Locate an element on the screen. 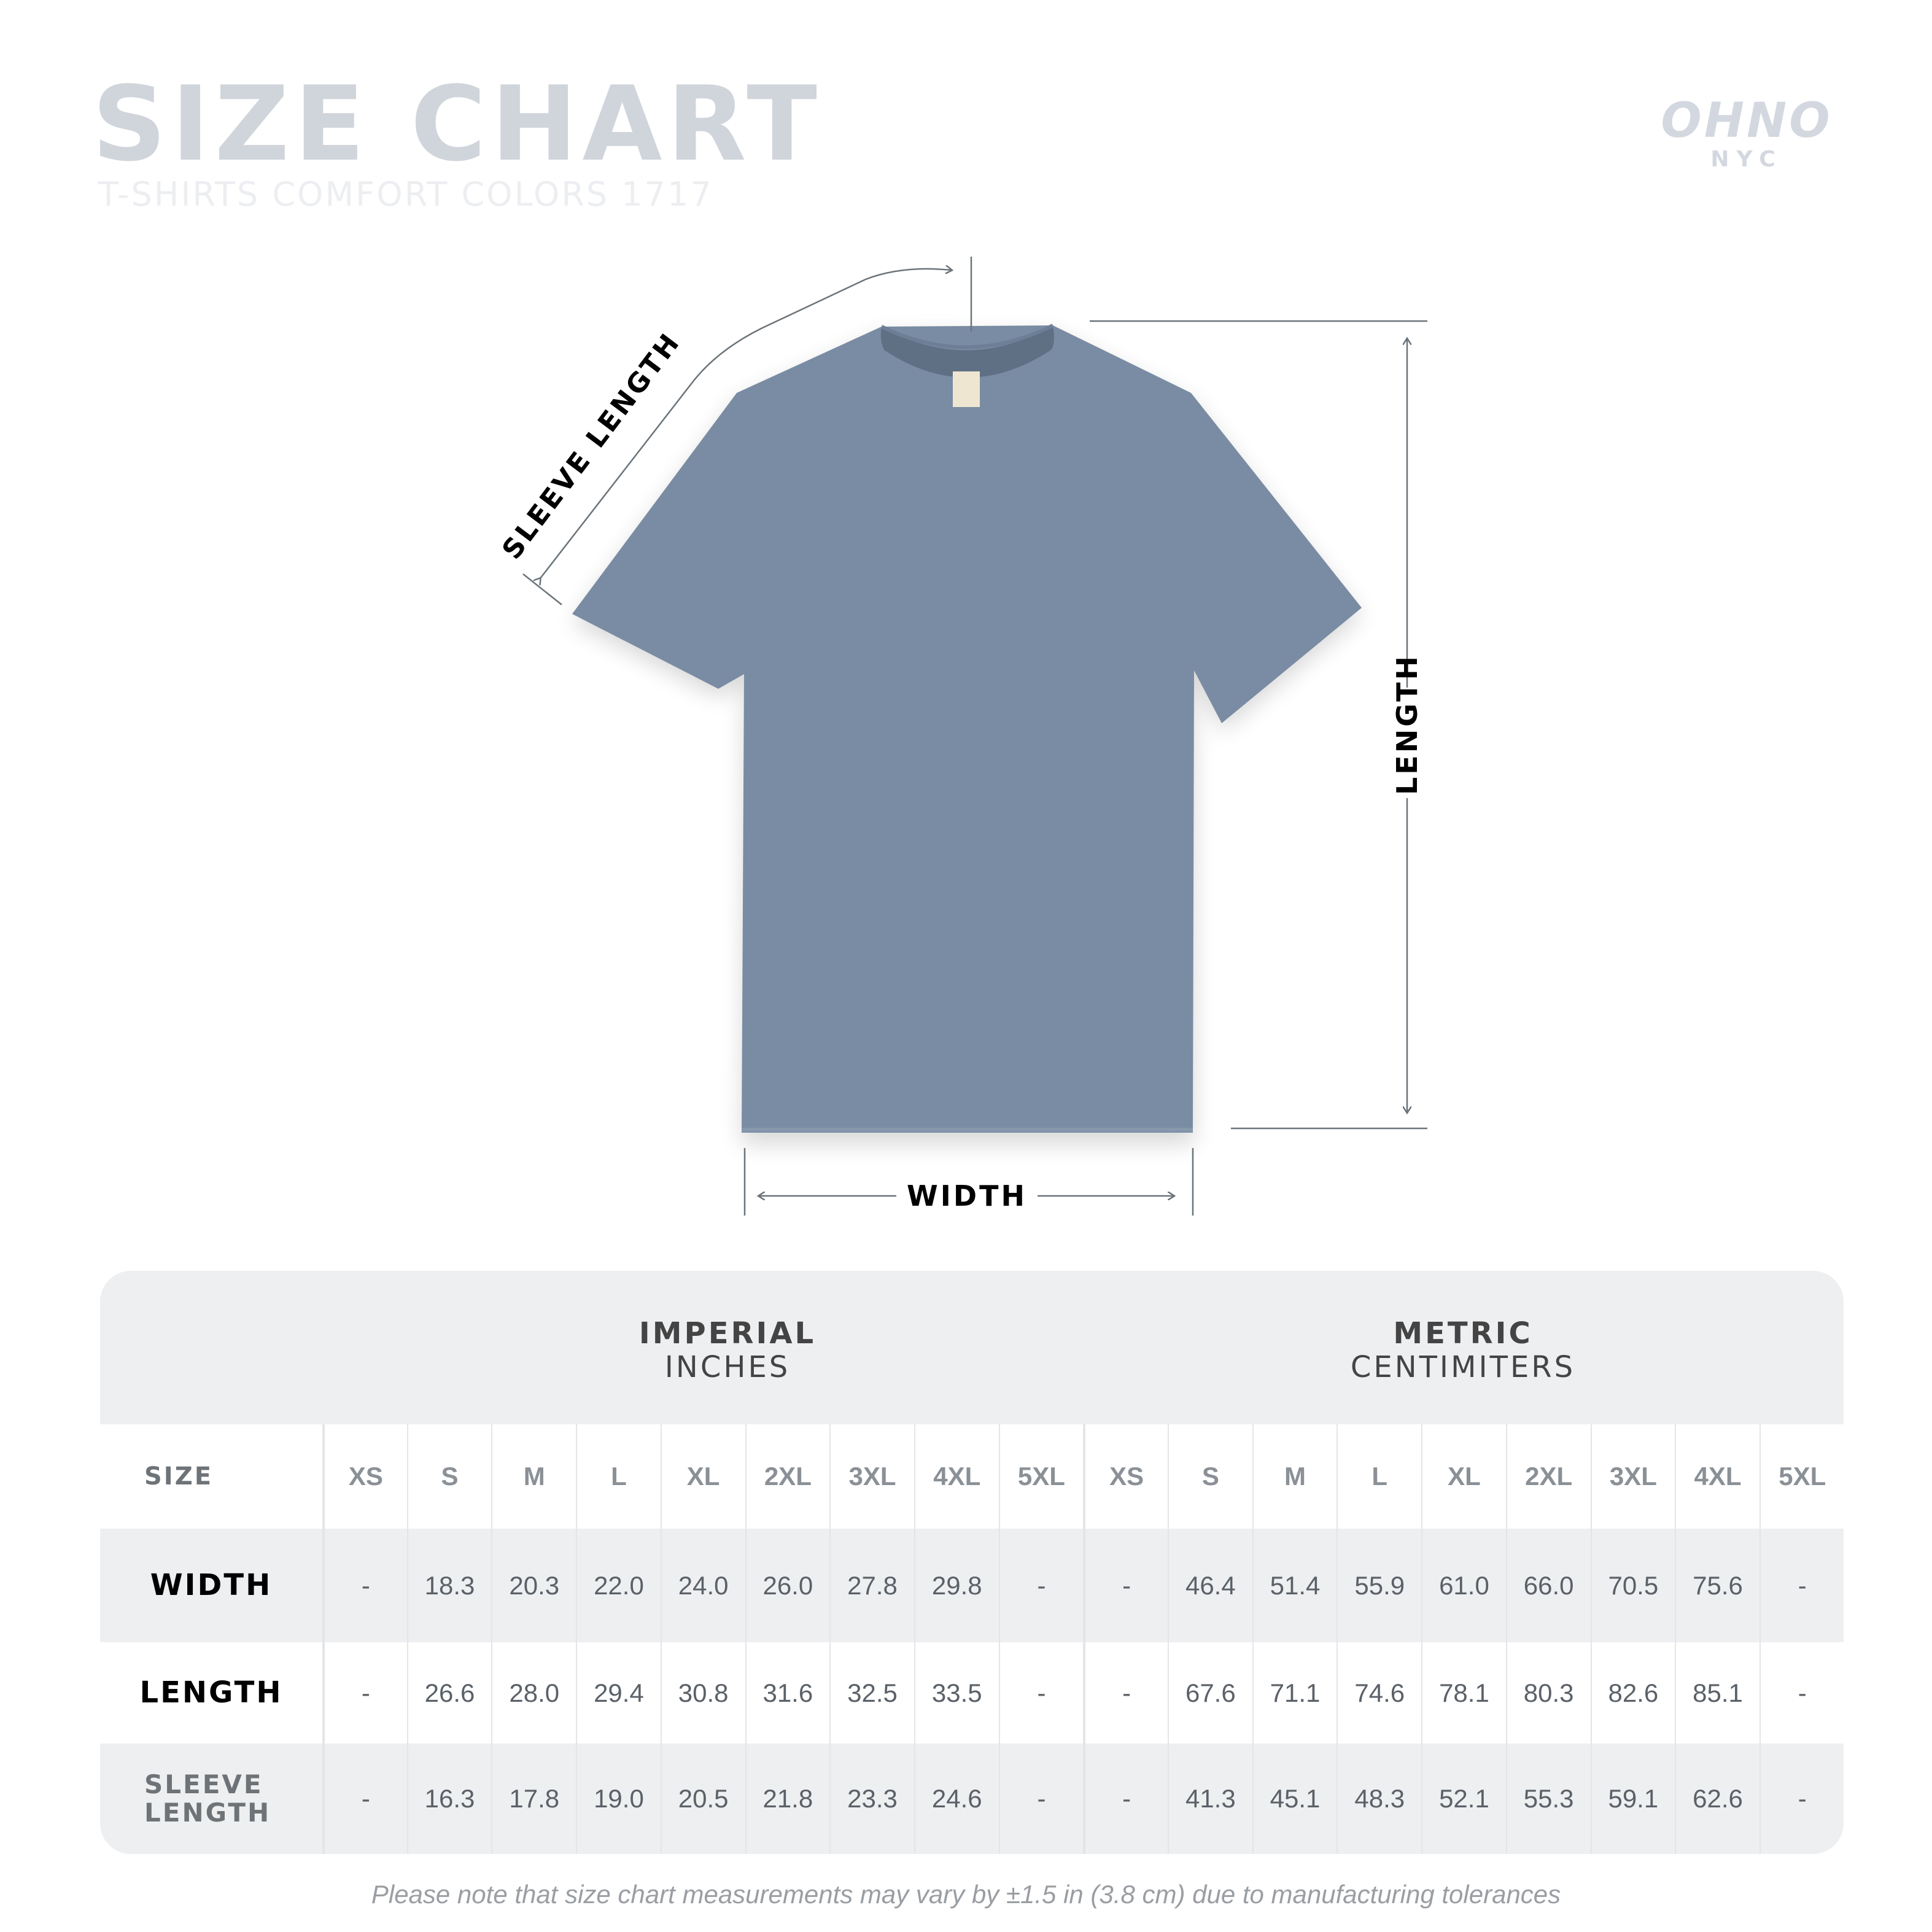 This screenshot has width=1932, height=1932. metric-value-cell: 62.6 is located at coordinates (1717, 1799).